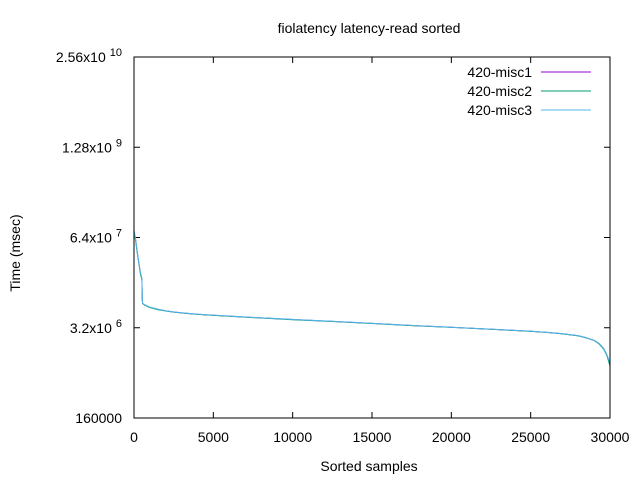  I want to click on y-tick-label: 2.56x10 10, so click(89, 56).